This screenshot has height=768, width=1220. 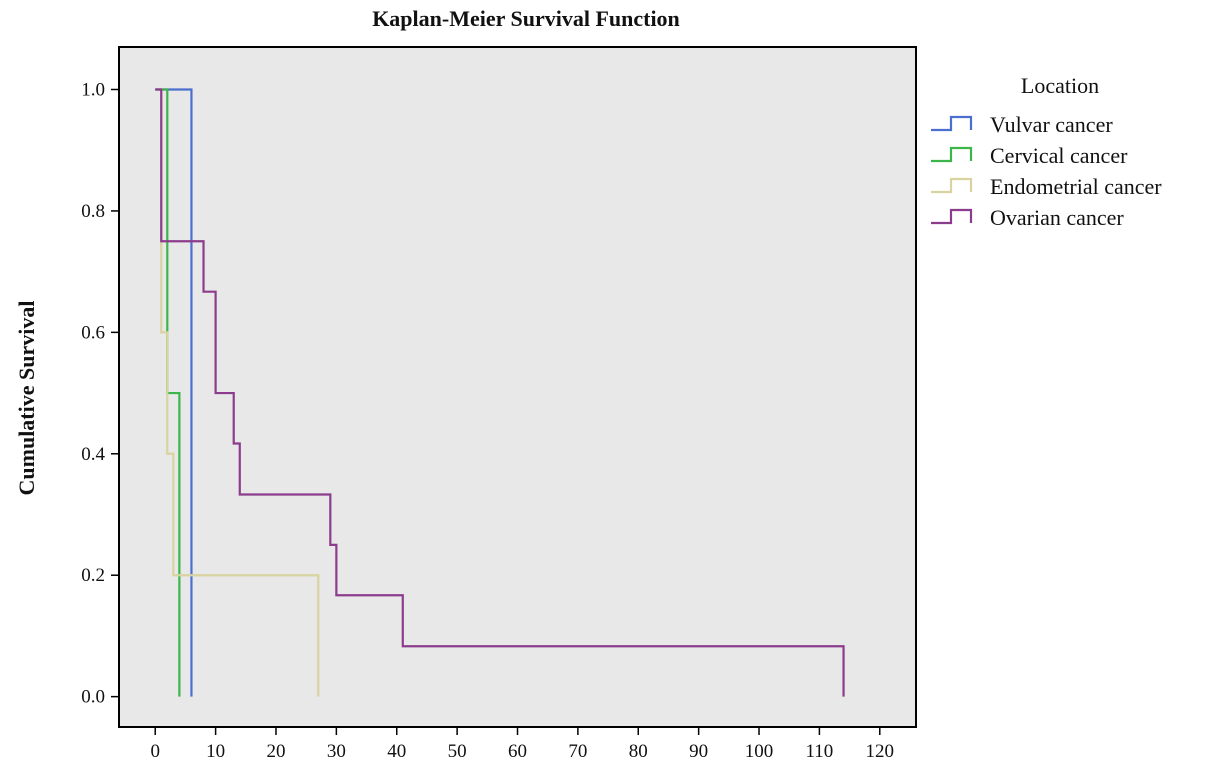 I want to click on y-tick-label: 0.4, so click(x=93, y=454).